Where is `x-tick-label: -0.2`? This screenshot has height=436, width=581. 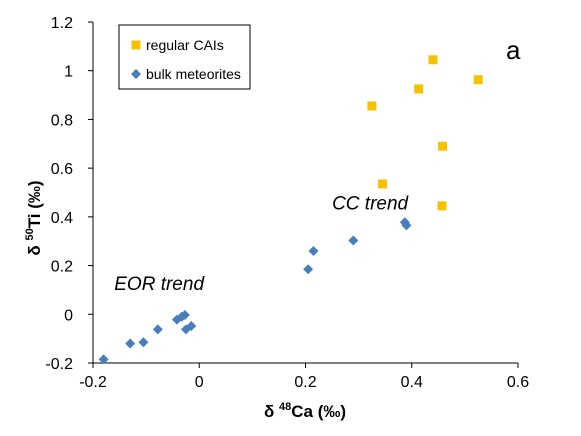 x-tick-label: -0.2 is located at coordinates (93, 382).